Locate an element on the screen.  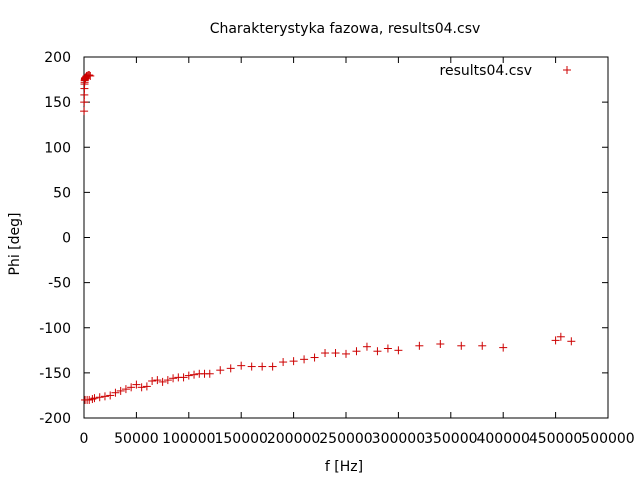
y-axis-label: Phi [deg] is located at coordinates (15, 244).